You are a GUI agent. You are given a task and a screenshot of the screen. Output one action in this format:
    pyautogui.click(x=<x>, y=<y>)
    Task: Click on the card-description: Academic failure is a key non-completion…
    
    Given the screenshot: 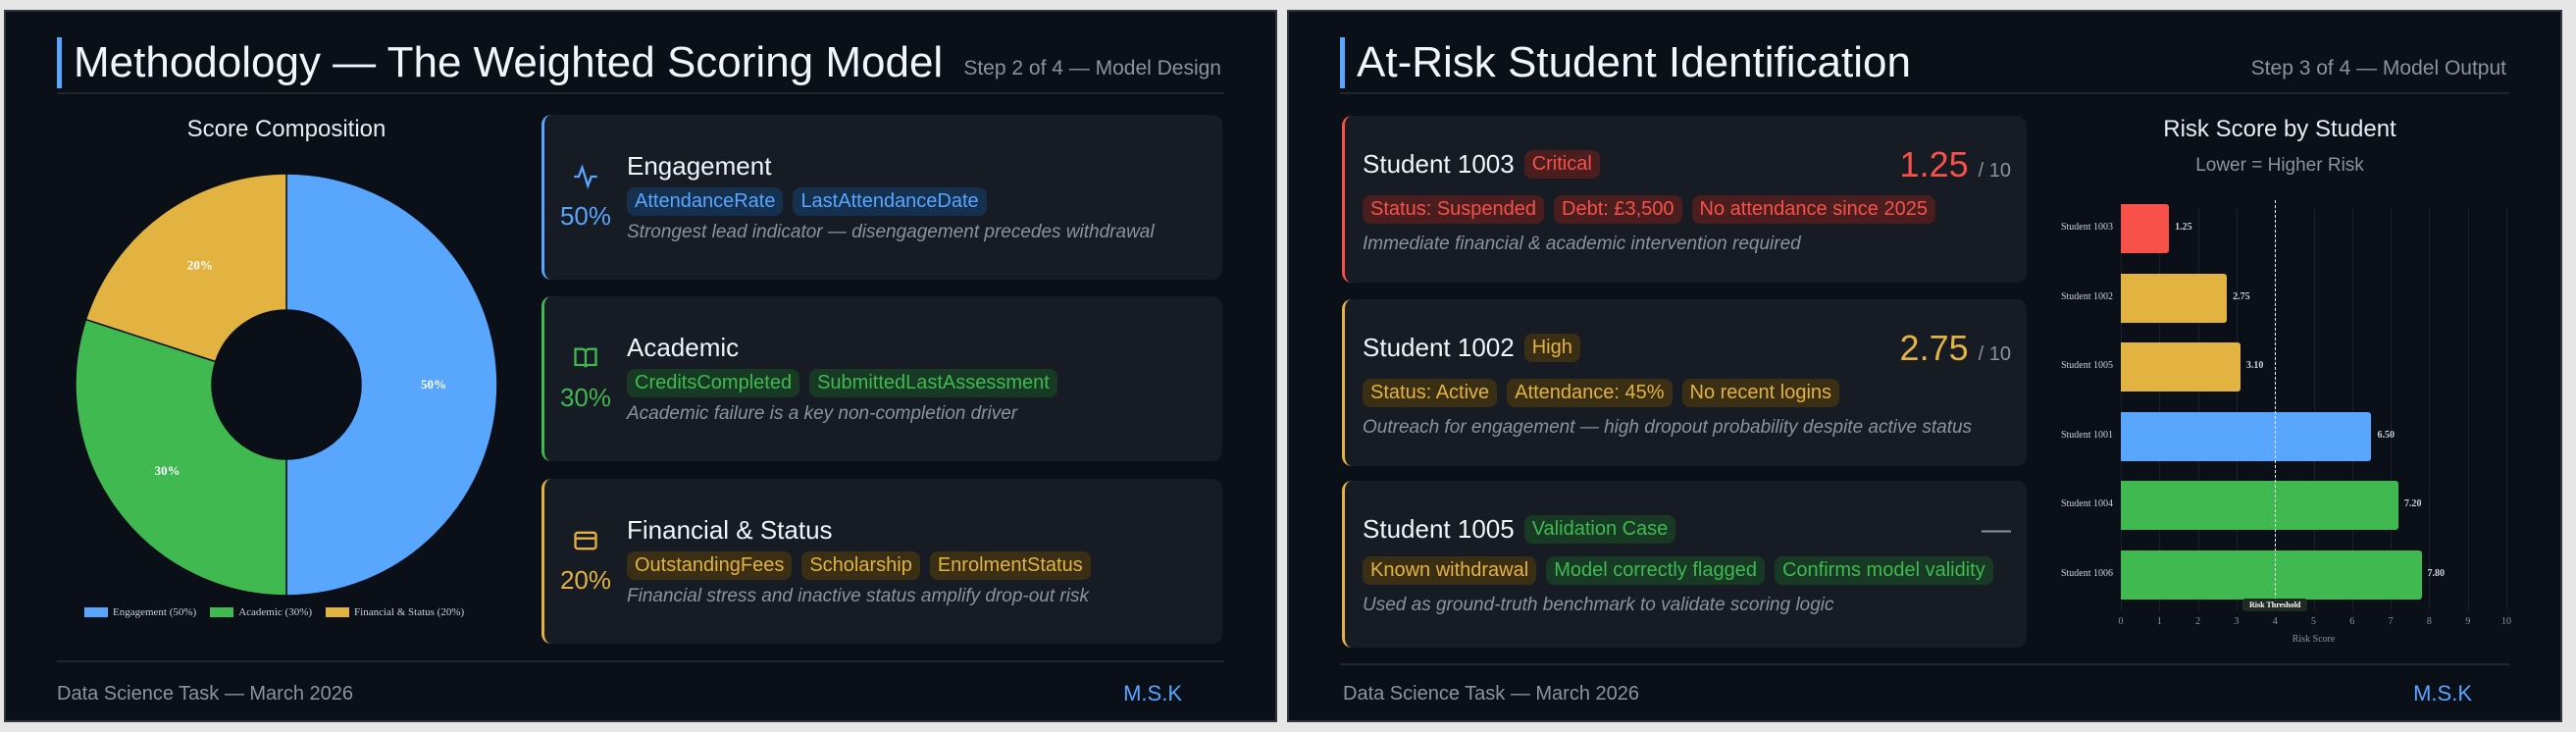 What is the action you would take?
    pyautogui.click(x=822, y=413)
    